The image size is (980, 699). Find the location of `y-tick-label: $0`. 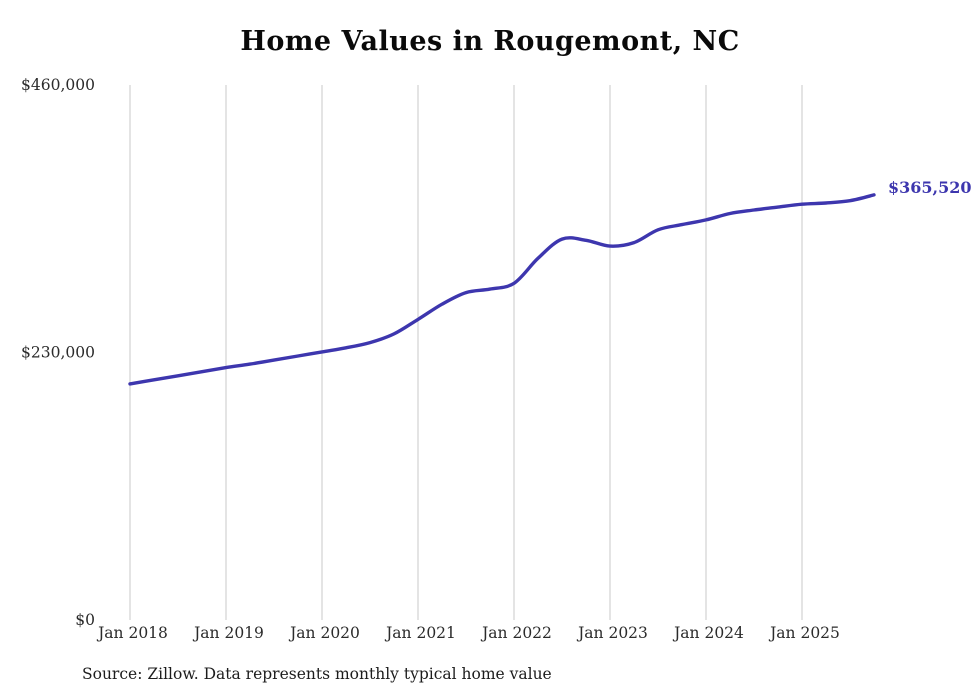

y-tick-label: $0 is located at coordinates (85, 620).